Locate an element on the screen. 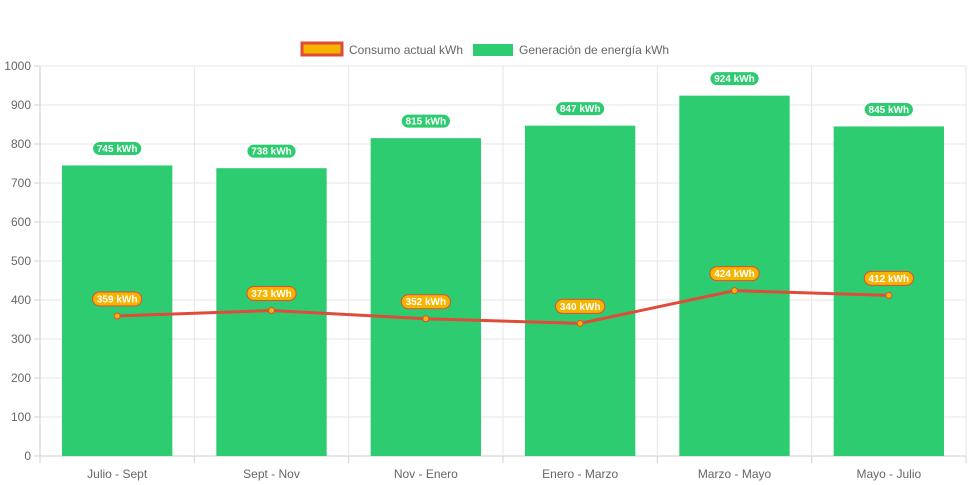 This screenshot has width=971, height=485. x-tick-label: Julio - Sept is located at coordinates (117, 474).